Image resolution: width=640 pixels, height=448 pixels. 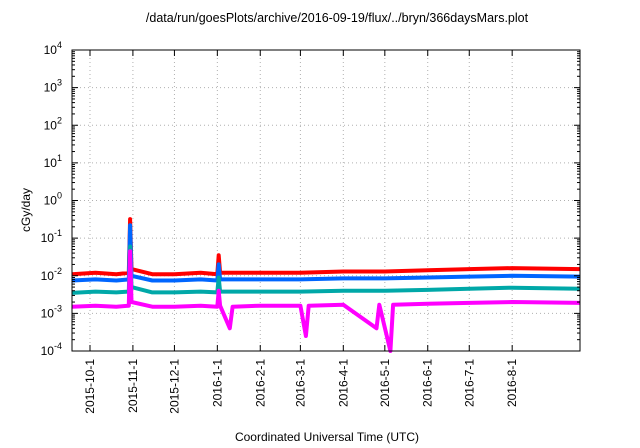 I want to click on y-tick-label: 10⁴, so click(x=53, y=48).